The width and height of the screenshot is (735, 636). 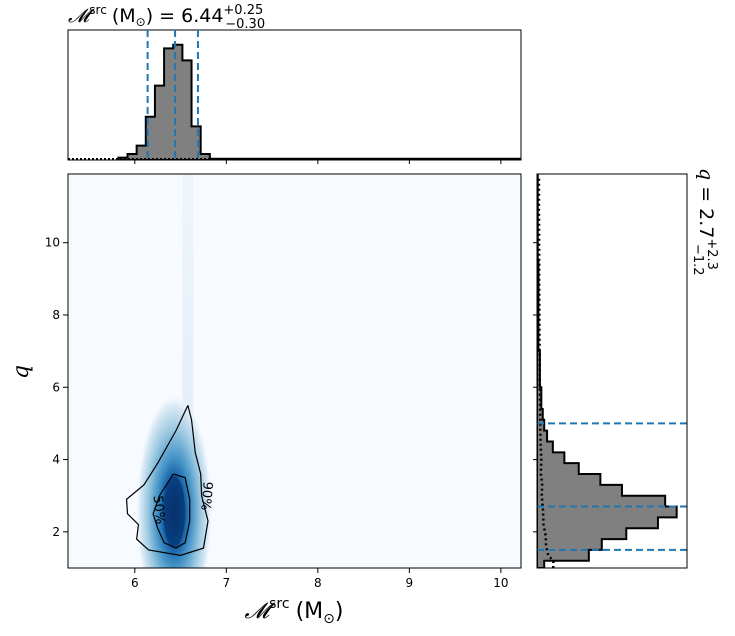 What do you see at coordinates (318, 583) in the screenshot?
I see `main-xtick-label-2: 8` at bounding box center [318, 583].